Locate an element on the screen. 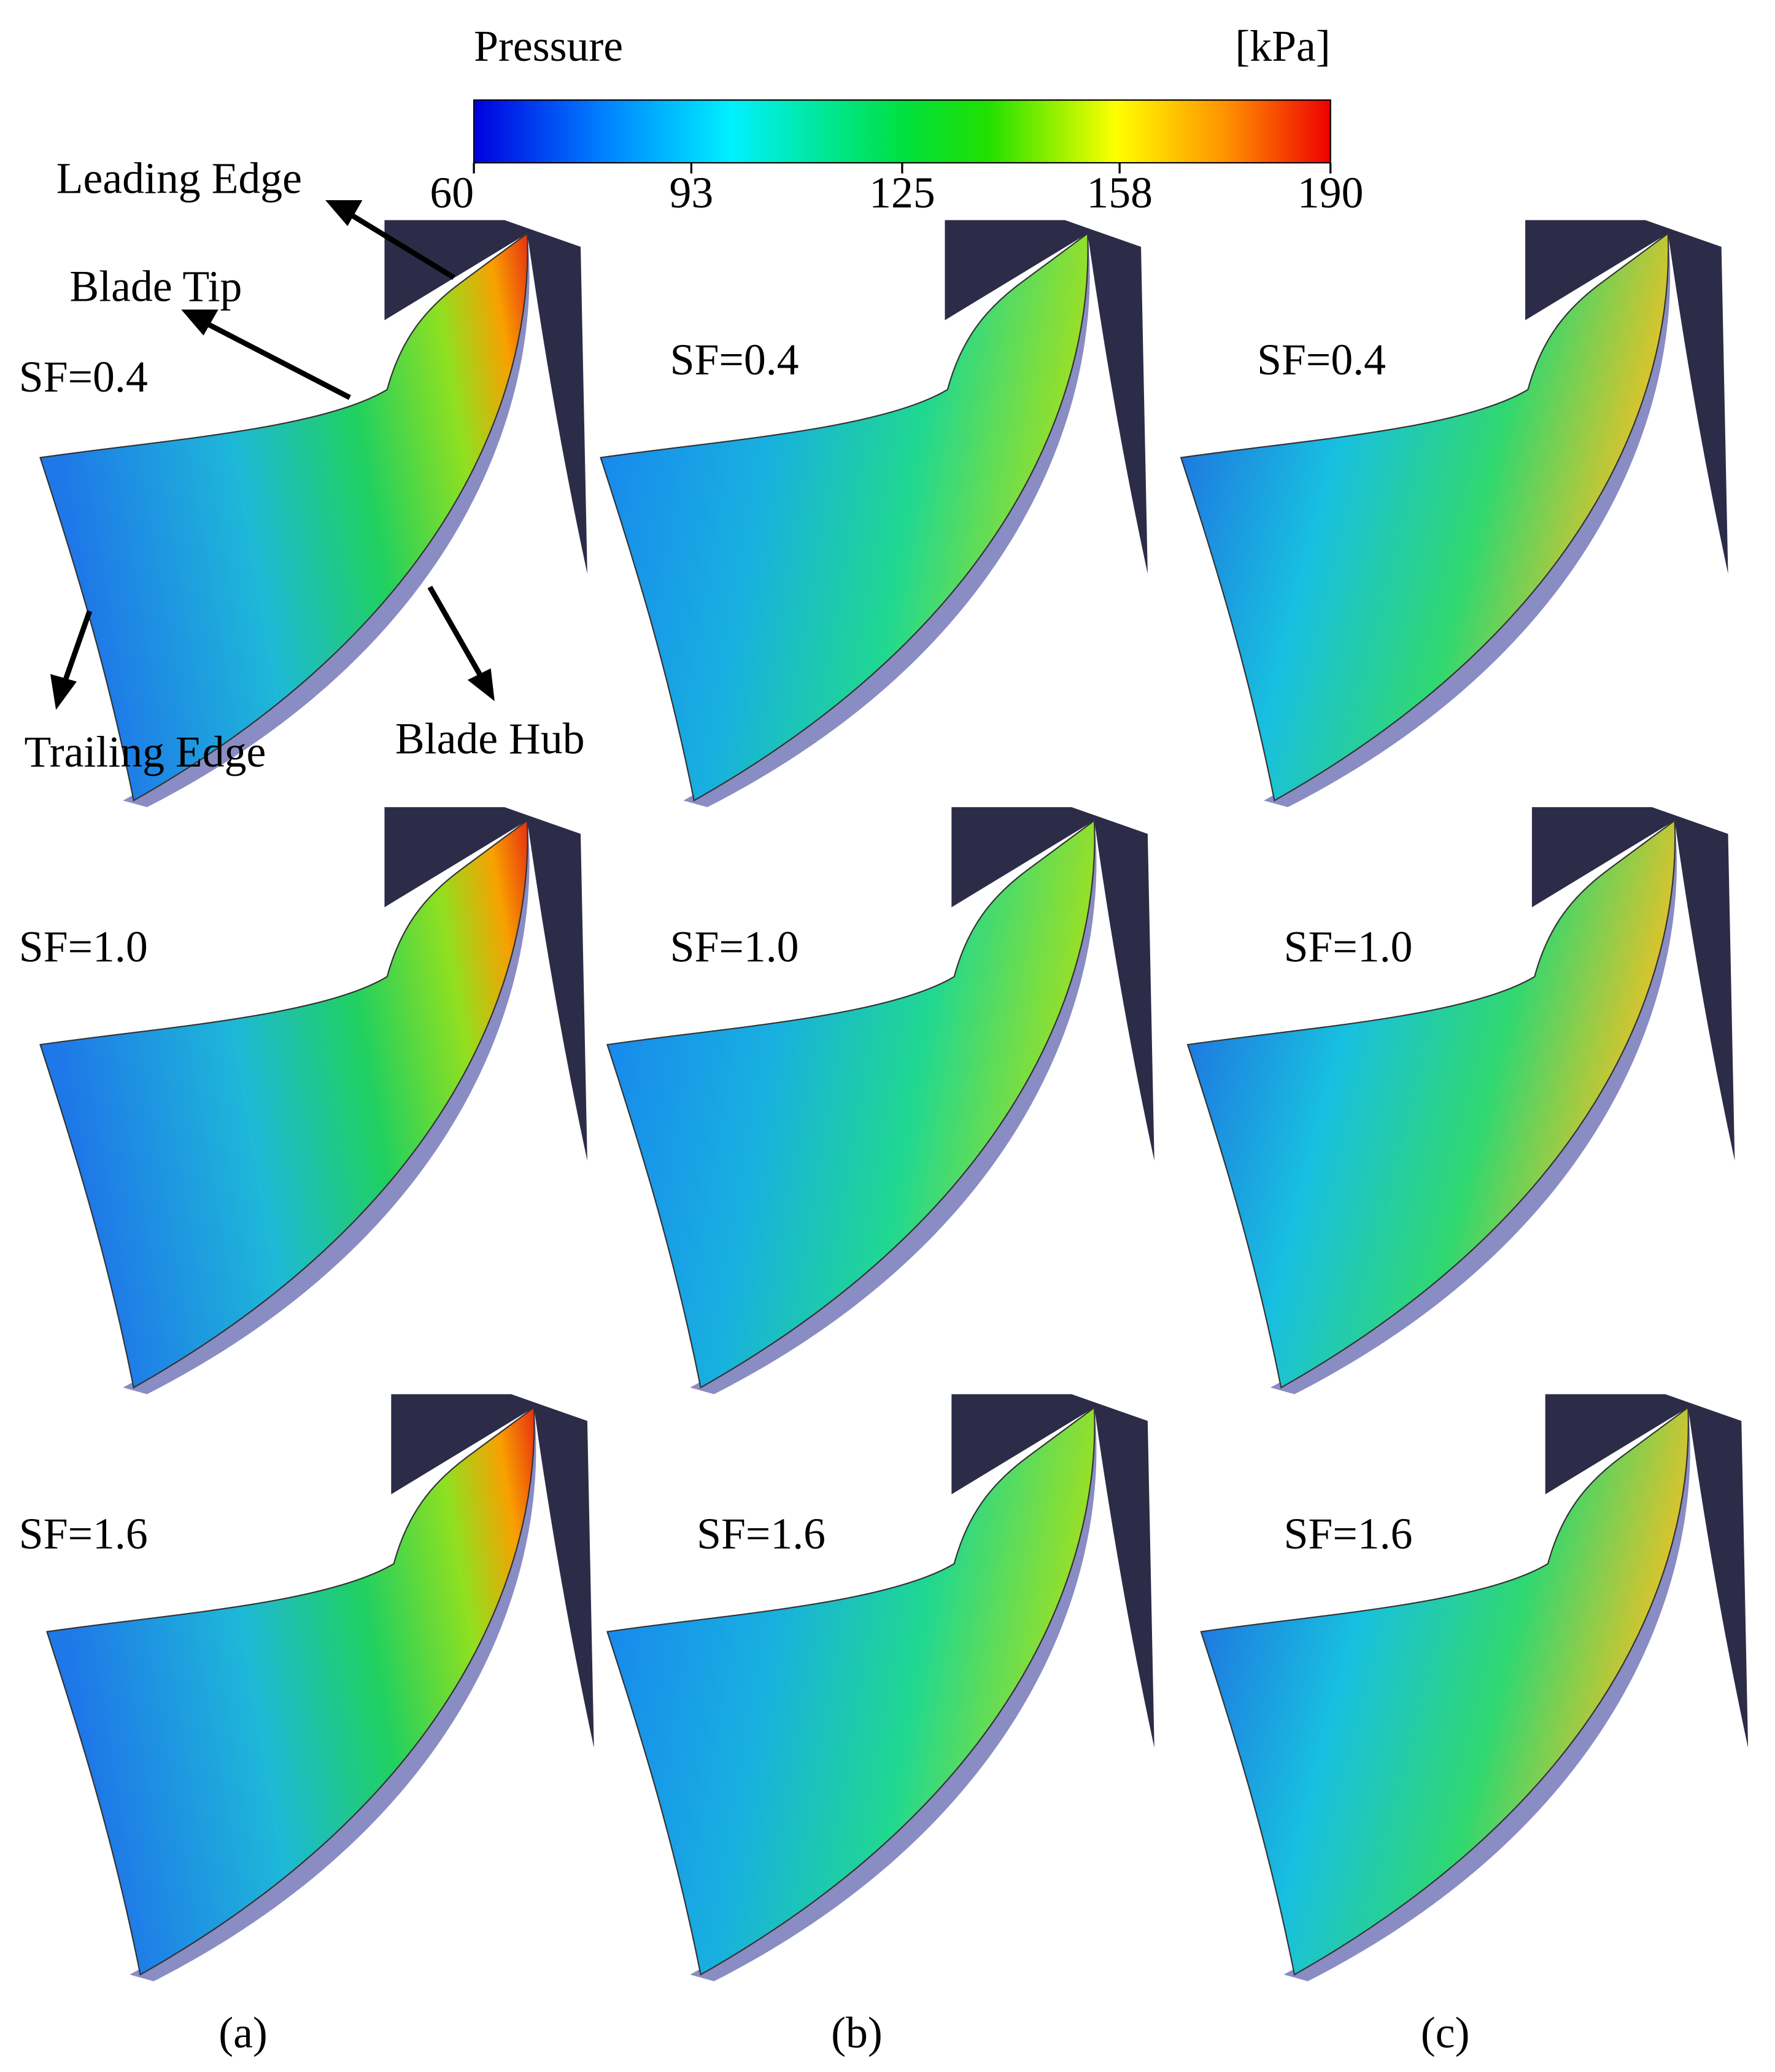  panel-label: (c) is located at coordinates (1446, 2032).